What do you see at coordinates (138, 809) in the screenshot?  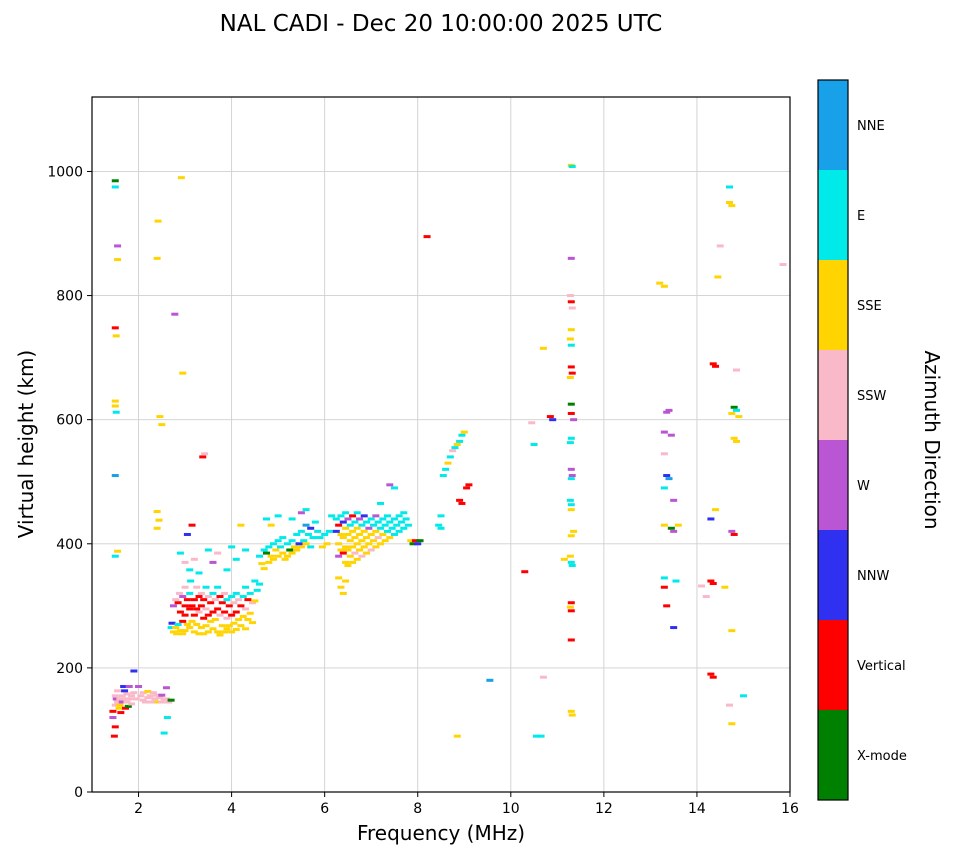 I see `x-tick-label: 2` at bounding box center [138, 809].